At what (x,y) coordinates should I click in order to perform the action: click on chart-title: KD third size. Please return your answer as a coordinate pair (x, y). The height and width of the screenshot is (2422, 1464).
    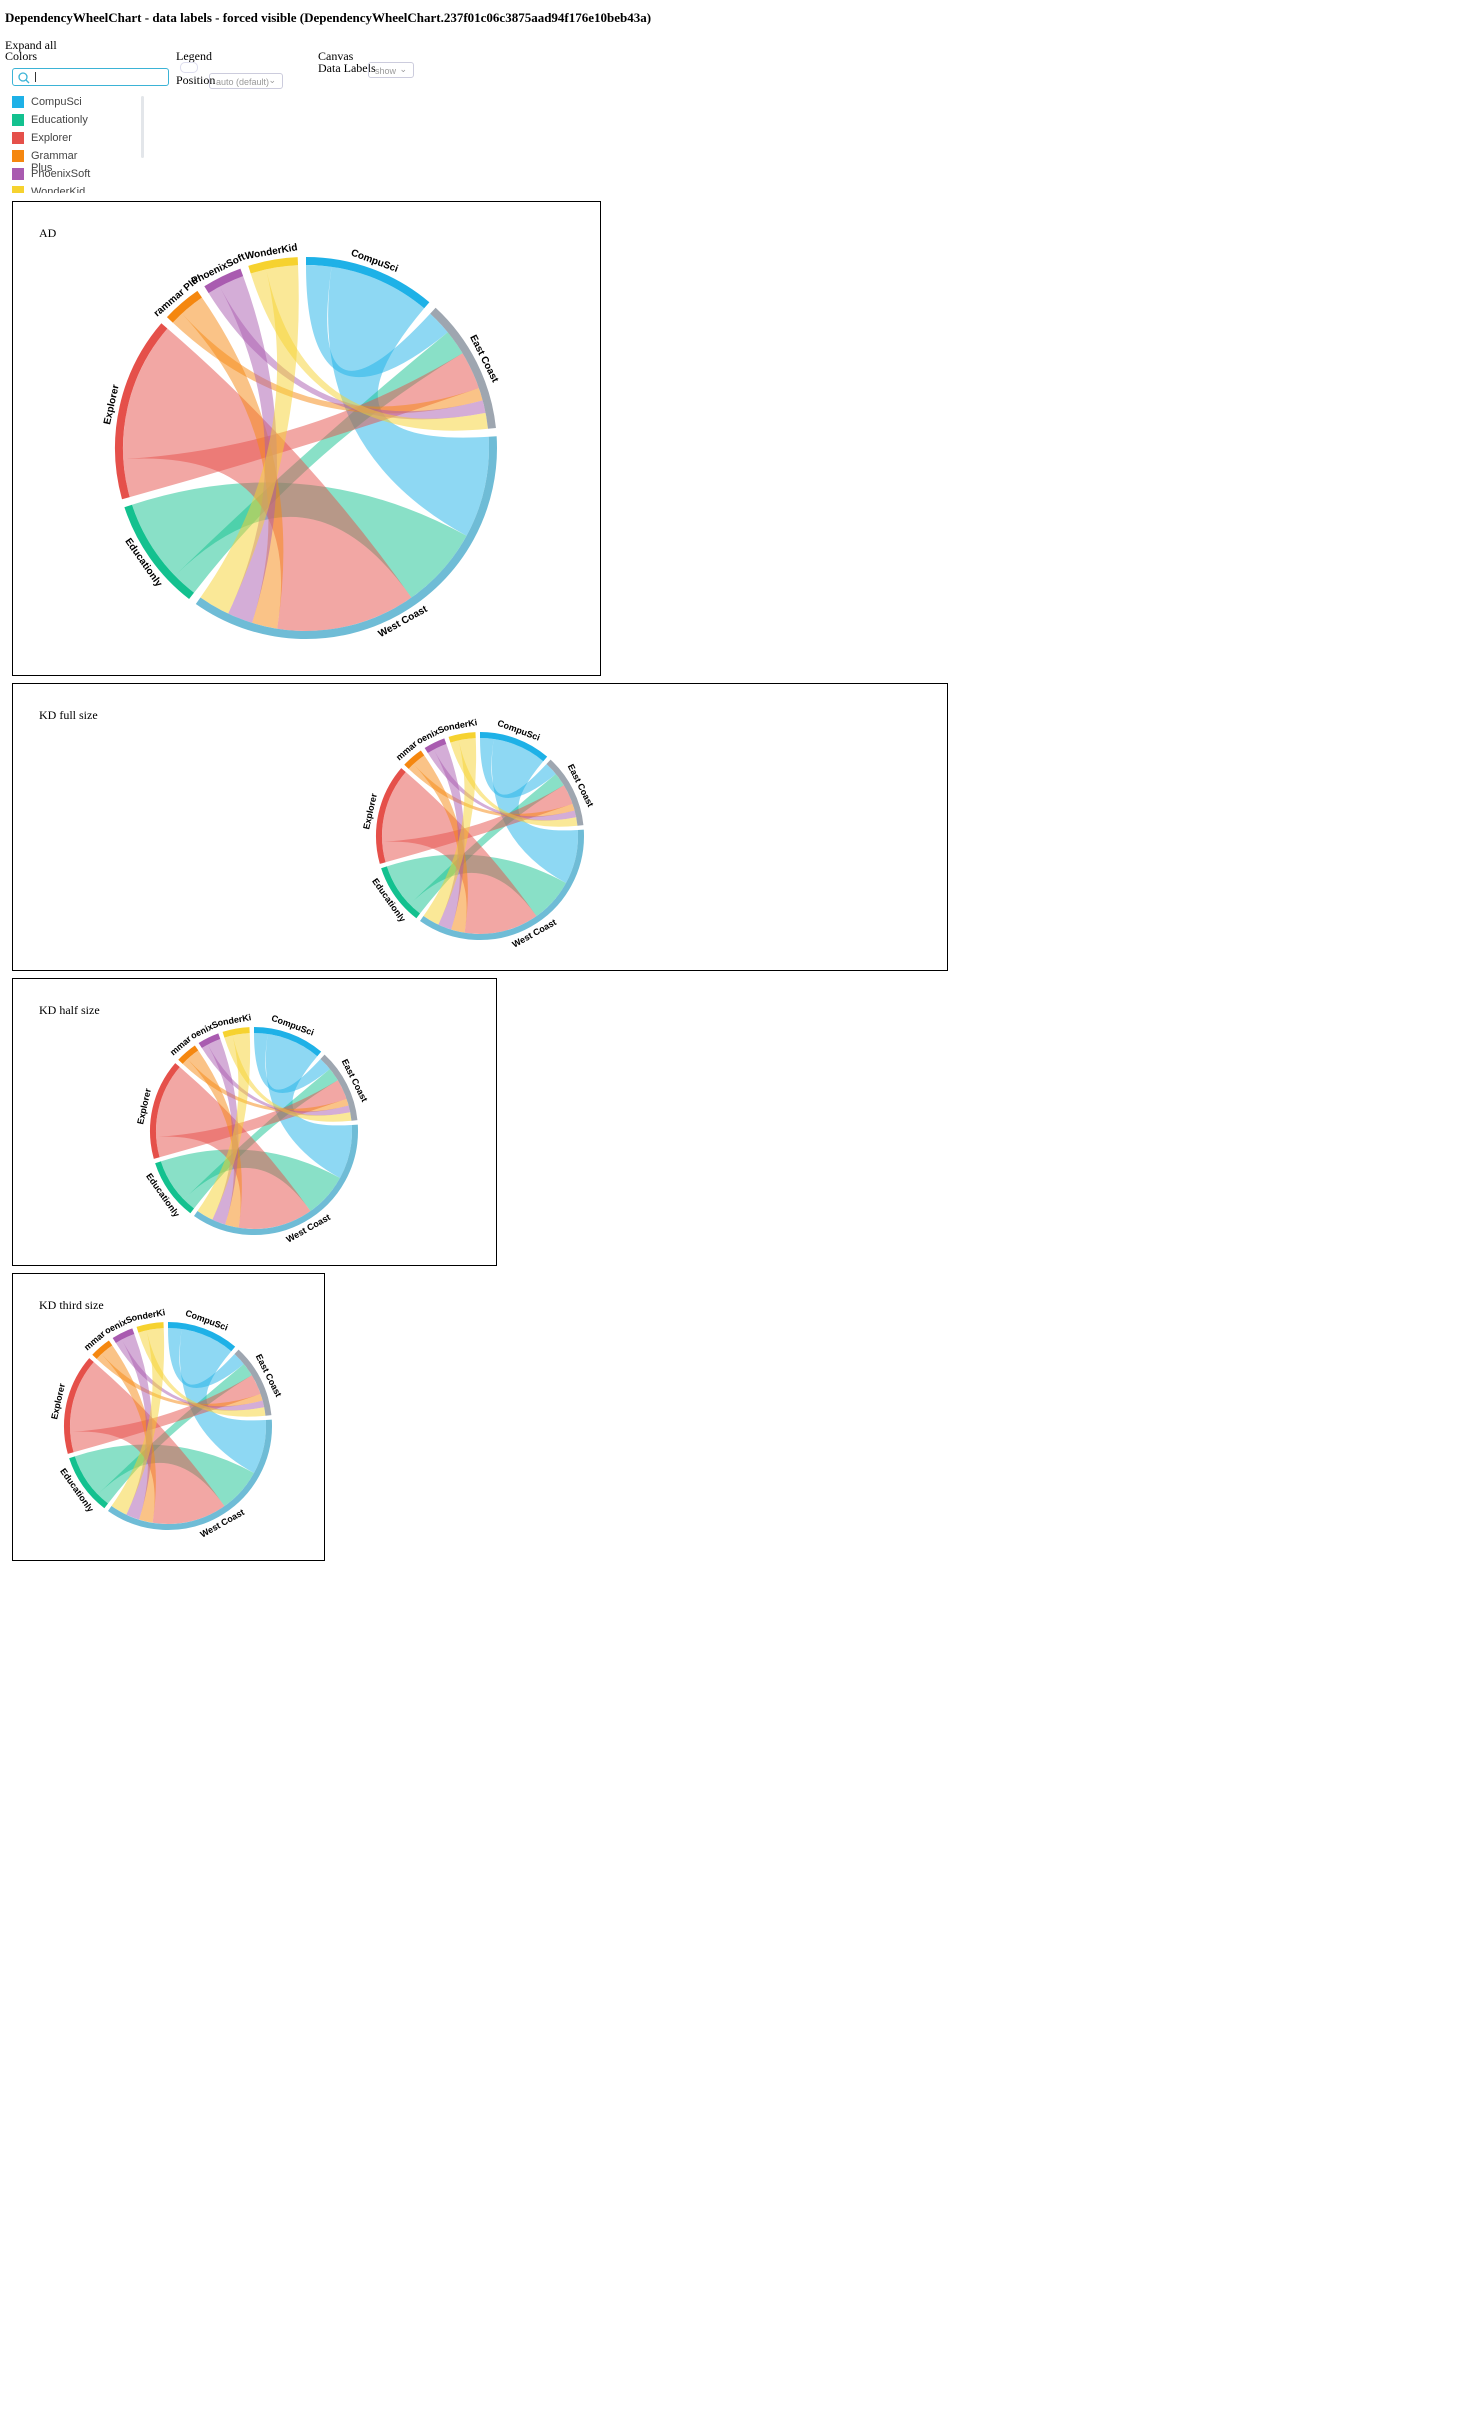
    Looking at the image, I should click on (71, 1305).